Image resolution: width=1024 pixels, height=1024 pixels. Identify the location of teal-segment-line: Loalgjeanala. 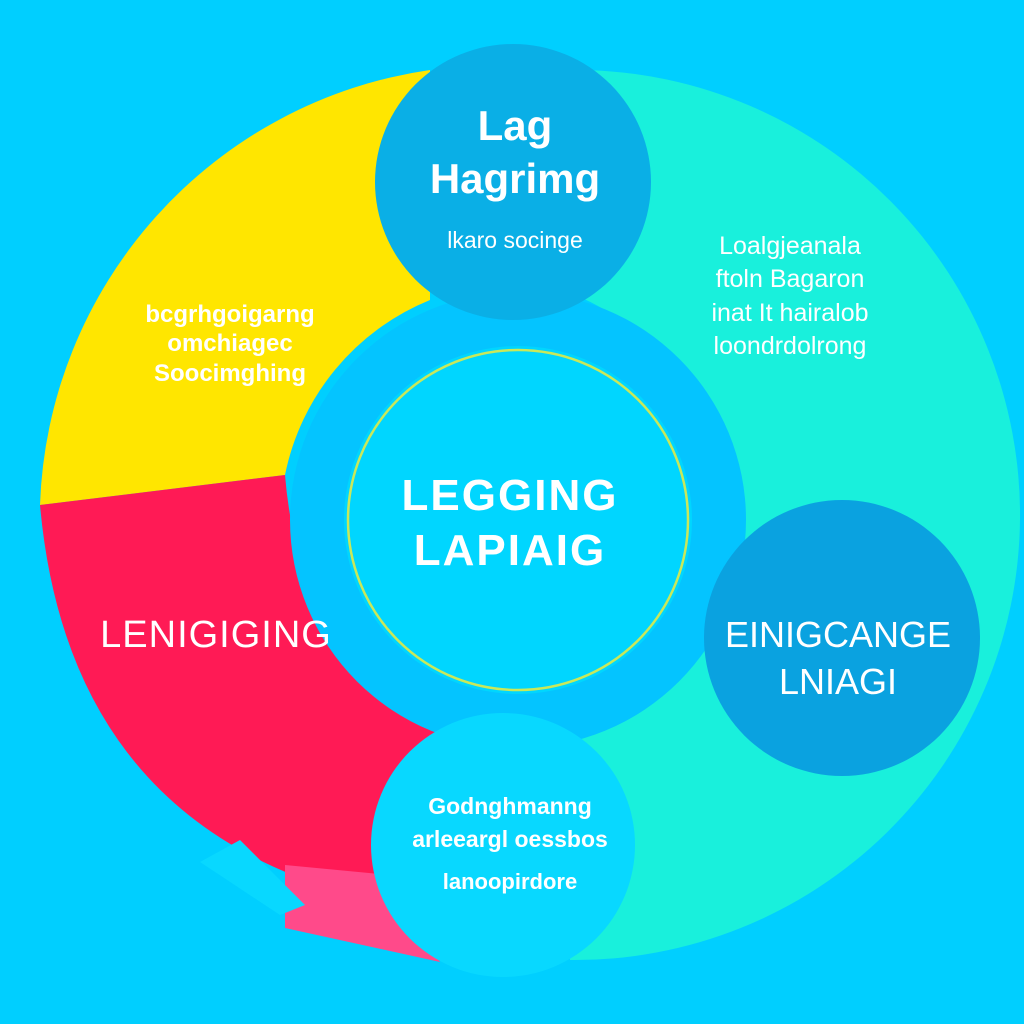
(790, 246).